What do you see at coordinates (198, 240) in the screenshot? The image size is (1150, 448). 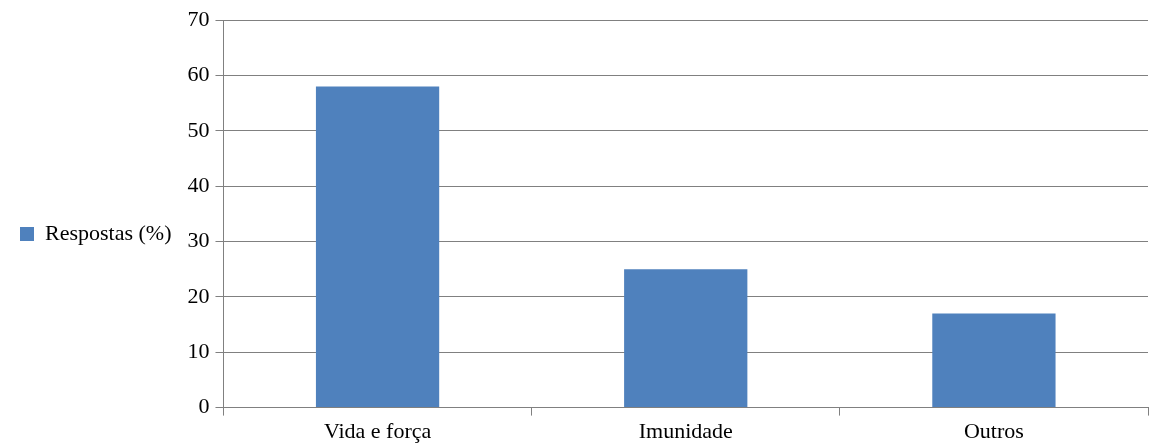 I see `y-tick-label: 30` at bounding box center [198, 240].